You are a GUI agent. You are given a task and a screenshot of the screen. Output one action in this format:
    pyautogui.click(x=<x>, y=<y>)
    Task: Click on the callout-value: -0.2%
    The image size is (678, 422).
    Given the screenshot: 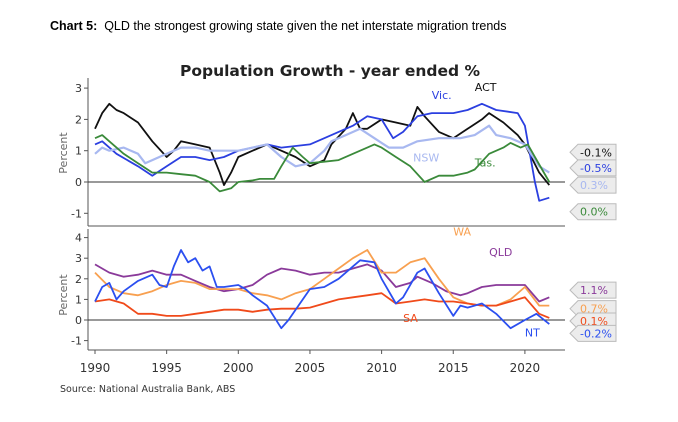 What is the action you would take?
    pyautogui.click(x=596, y=333)
    